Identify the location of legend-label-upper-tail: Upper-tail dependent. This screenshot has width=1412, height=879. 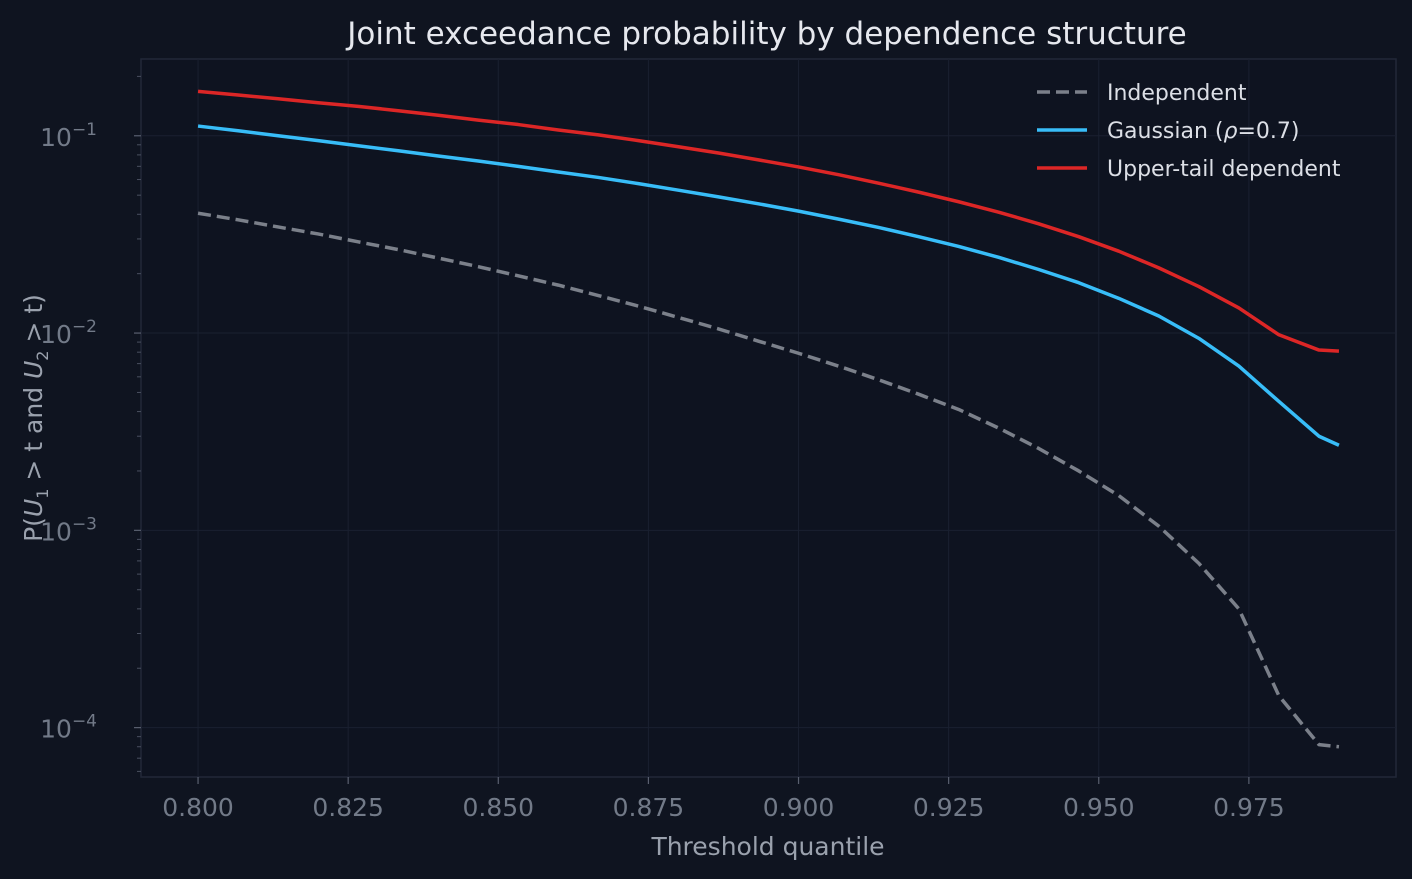
(1224, 169).